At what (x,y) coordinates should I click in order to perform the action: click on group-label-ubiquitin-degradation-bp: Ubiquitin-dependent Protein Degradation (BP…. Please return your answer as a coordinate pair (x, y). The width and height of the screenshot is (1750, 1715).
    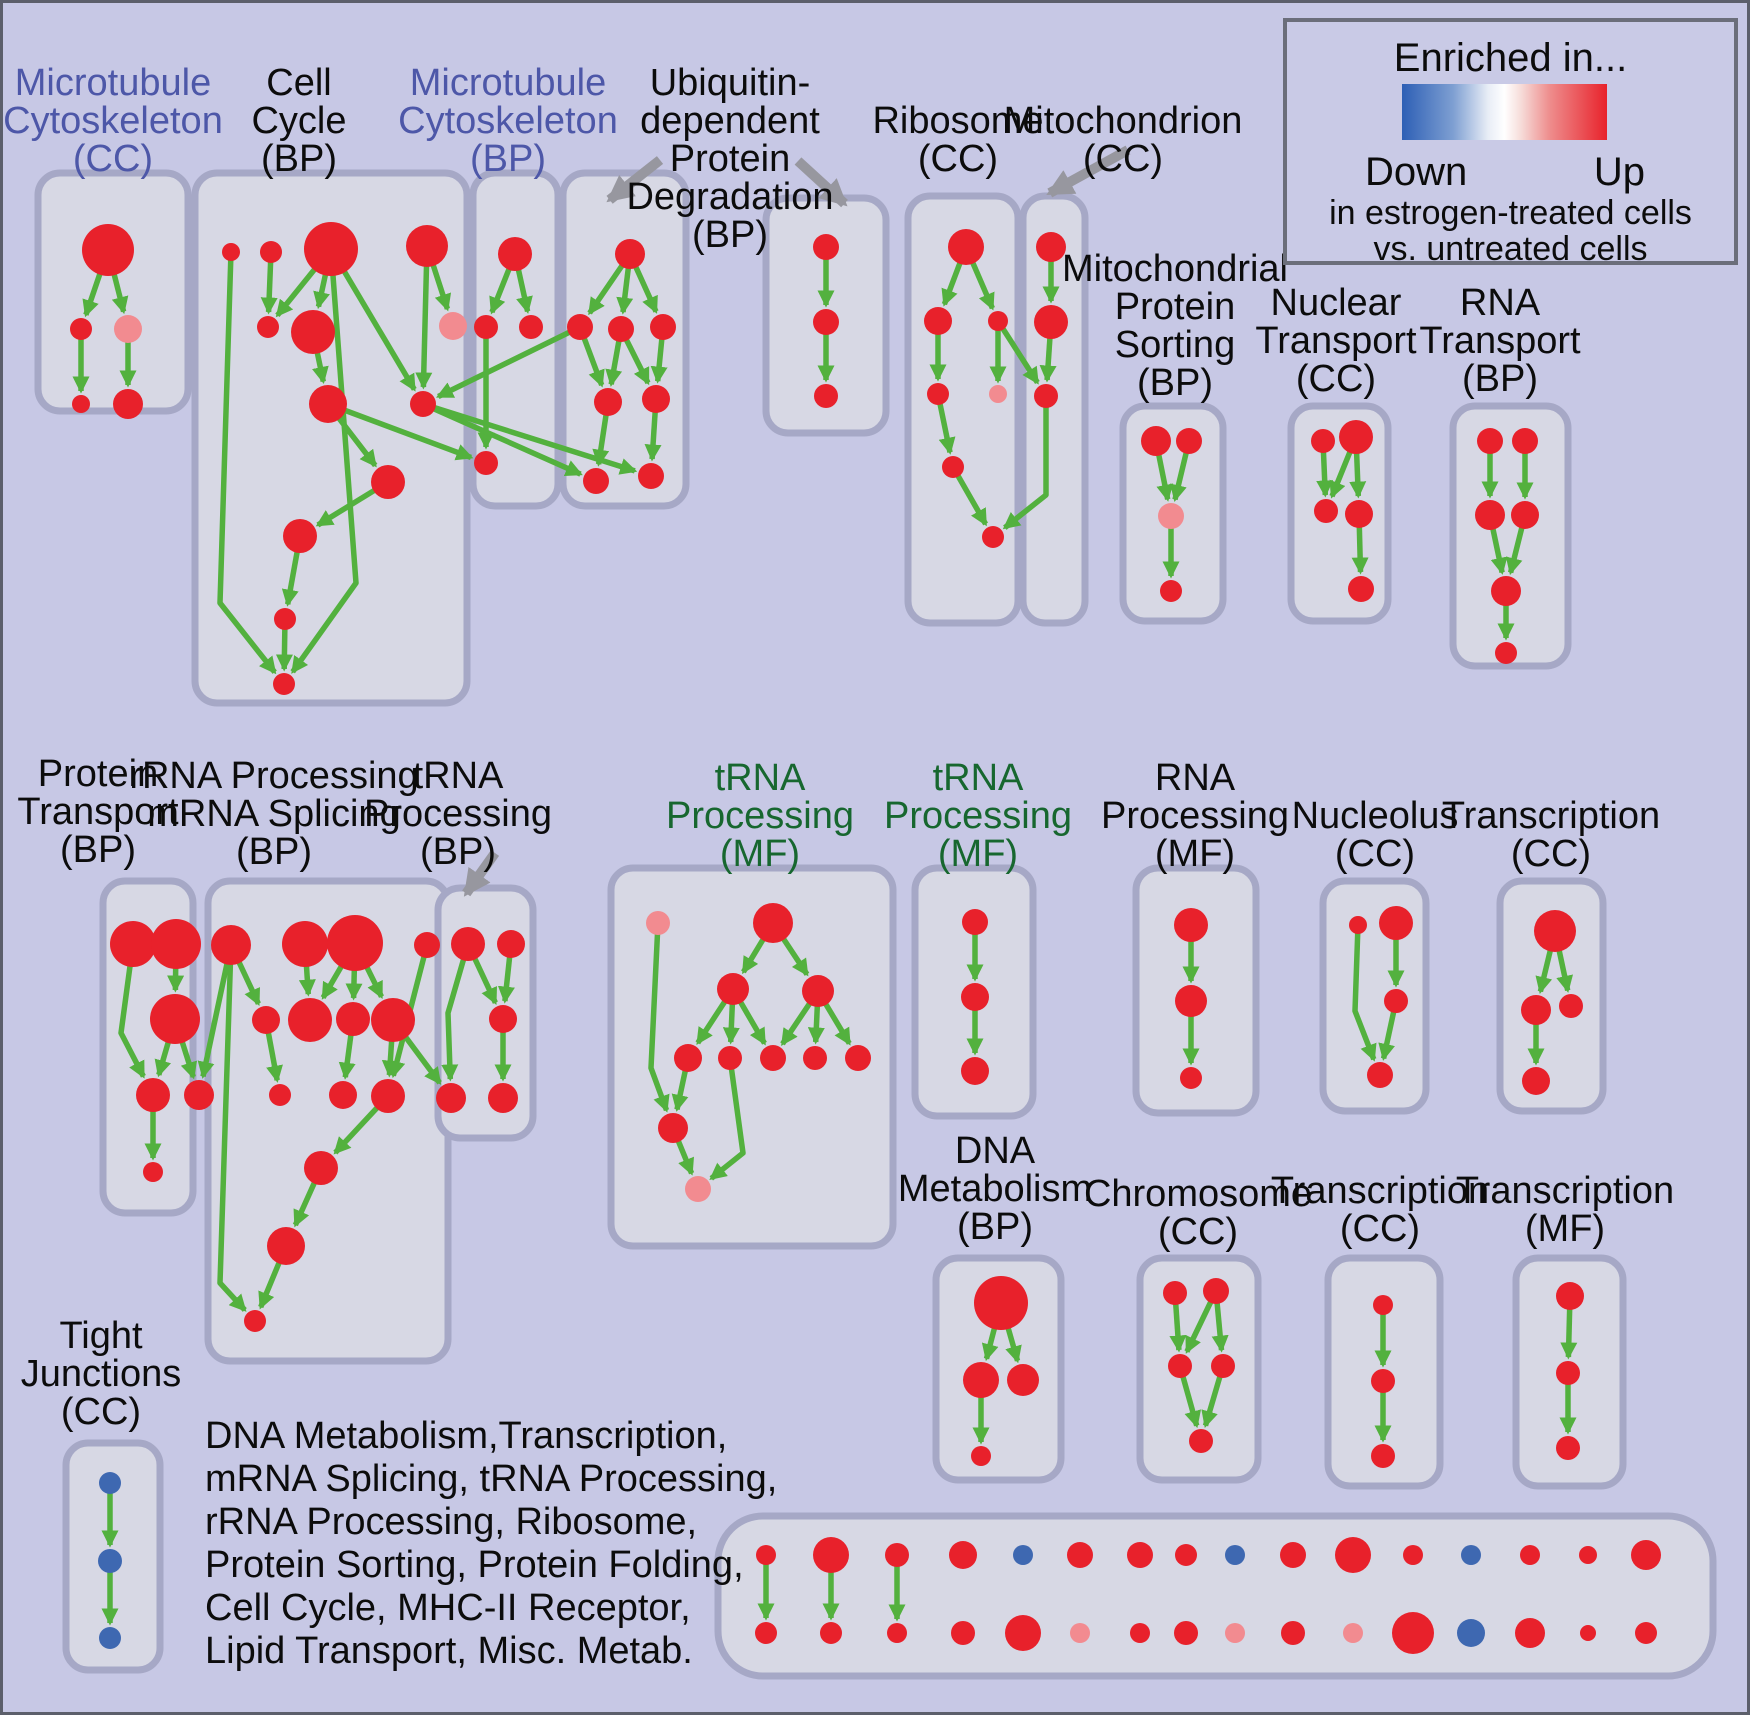
    Looking at the image, I should click on (729, 159).